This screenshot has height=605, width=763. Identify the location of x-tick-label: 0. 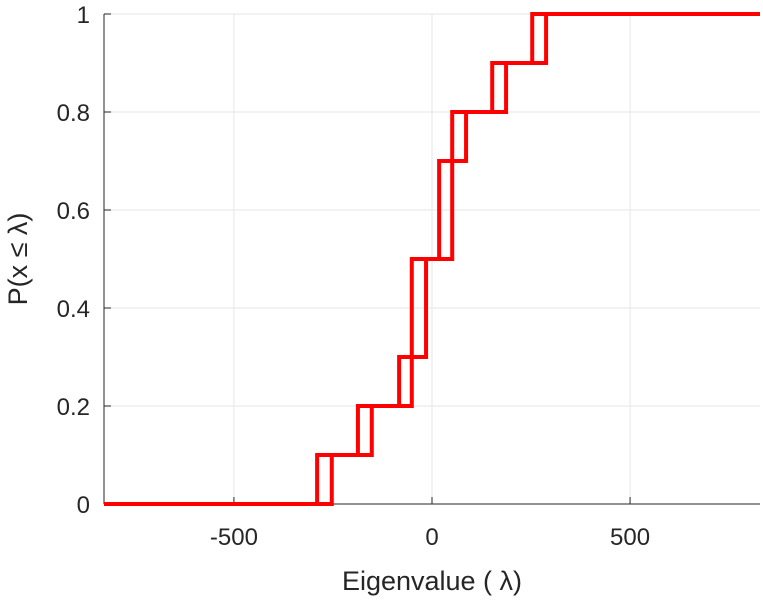
(431, 537).